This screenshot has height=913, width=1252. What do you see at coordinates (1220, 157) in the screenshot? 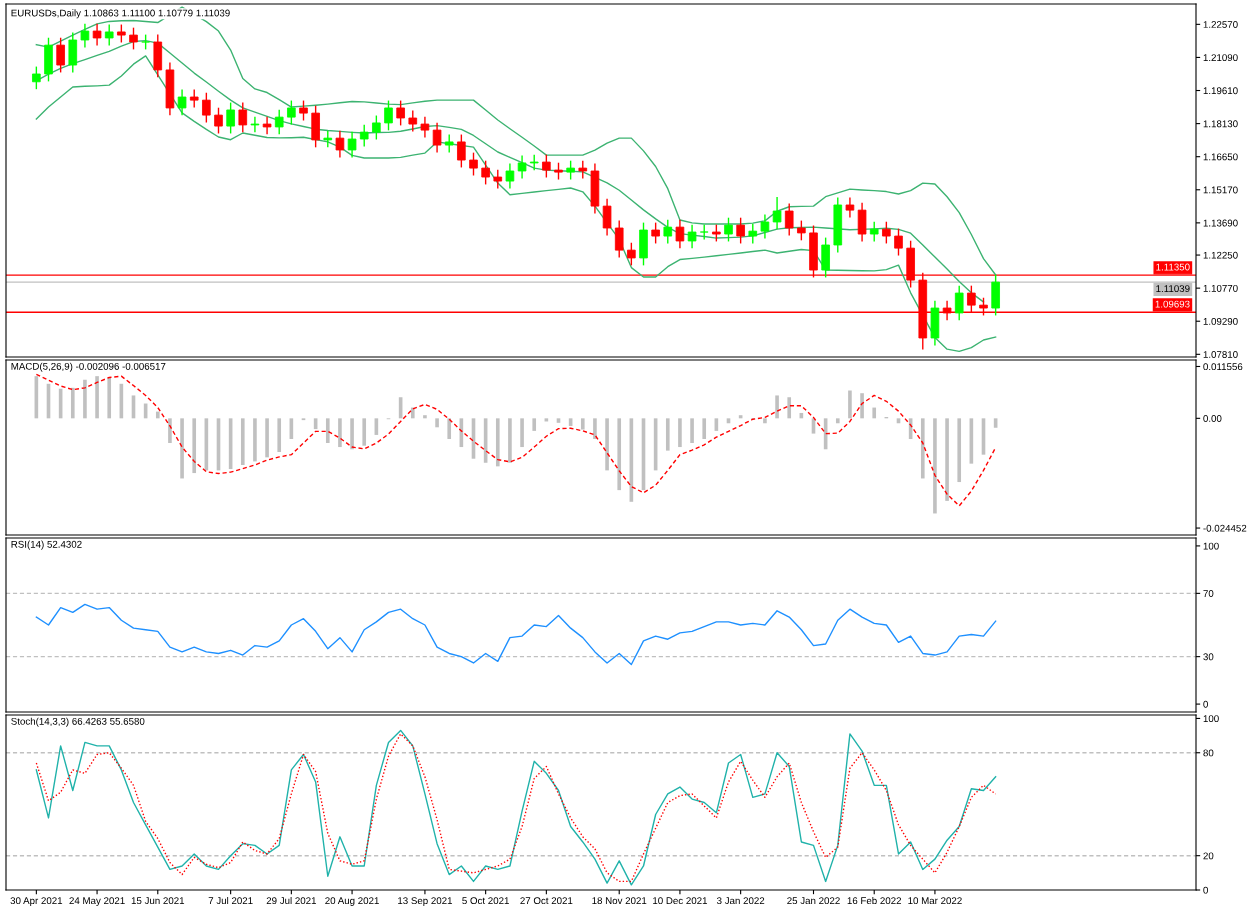
I see `y-tick-label: 1.16650` at bounding box center [1220, 157].